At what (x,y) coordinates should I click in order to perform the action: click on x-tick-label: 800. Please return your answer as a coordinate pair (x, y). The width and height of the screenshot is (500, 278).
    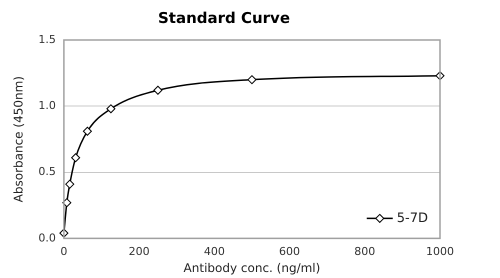
    Looking at the image, I should click on (365, 251).